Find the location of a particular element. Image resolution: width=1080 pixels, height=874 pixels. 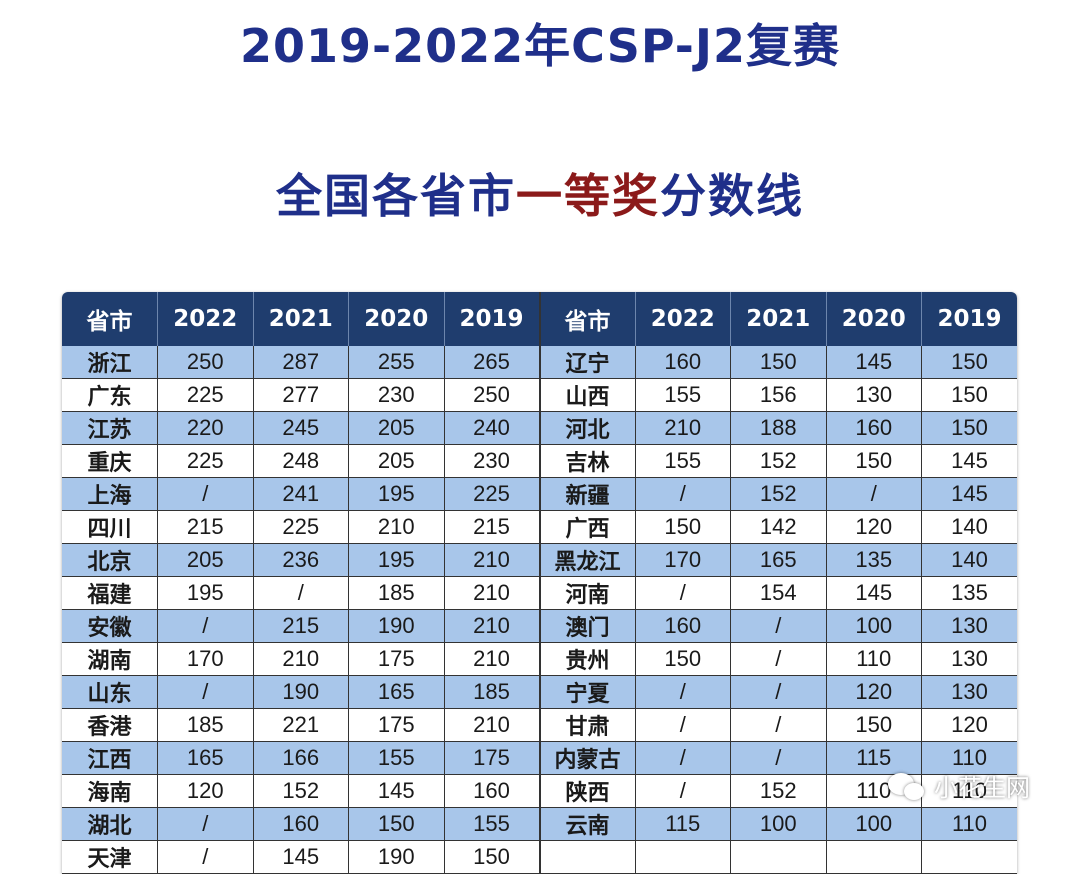

province-cell: 贵州 is located at coordinates (587, 659).